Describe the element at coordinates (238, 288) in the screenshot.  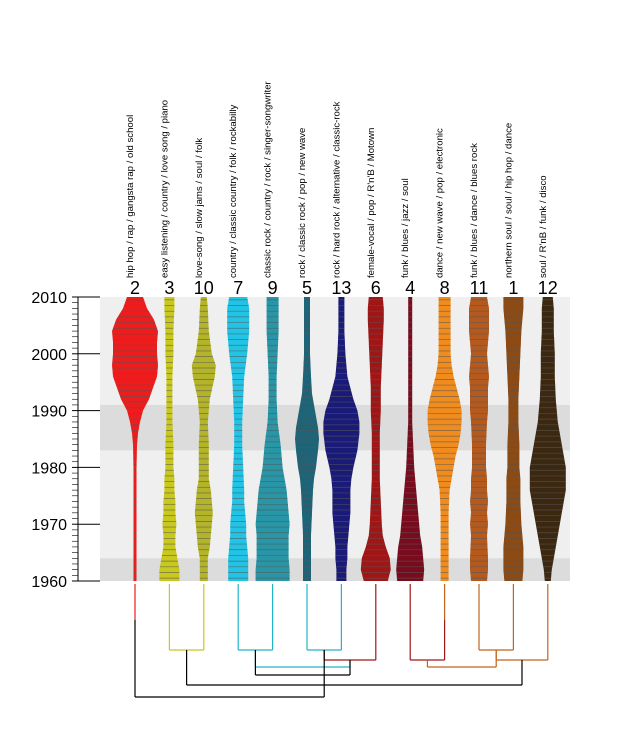
I see `cluster-number-label: 7` at that location.